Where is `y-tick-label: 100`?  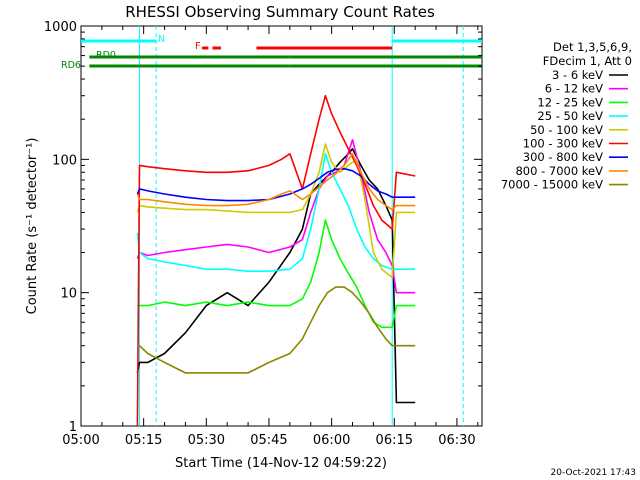 y-tick-label: 100 is located at coordinates (64, 160).